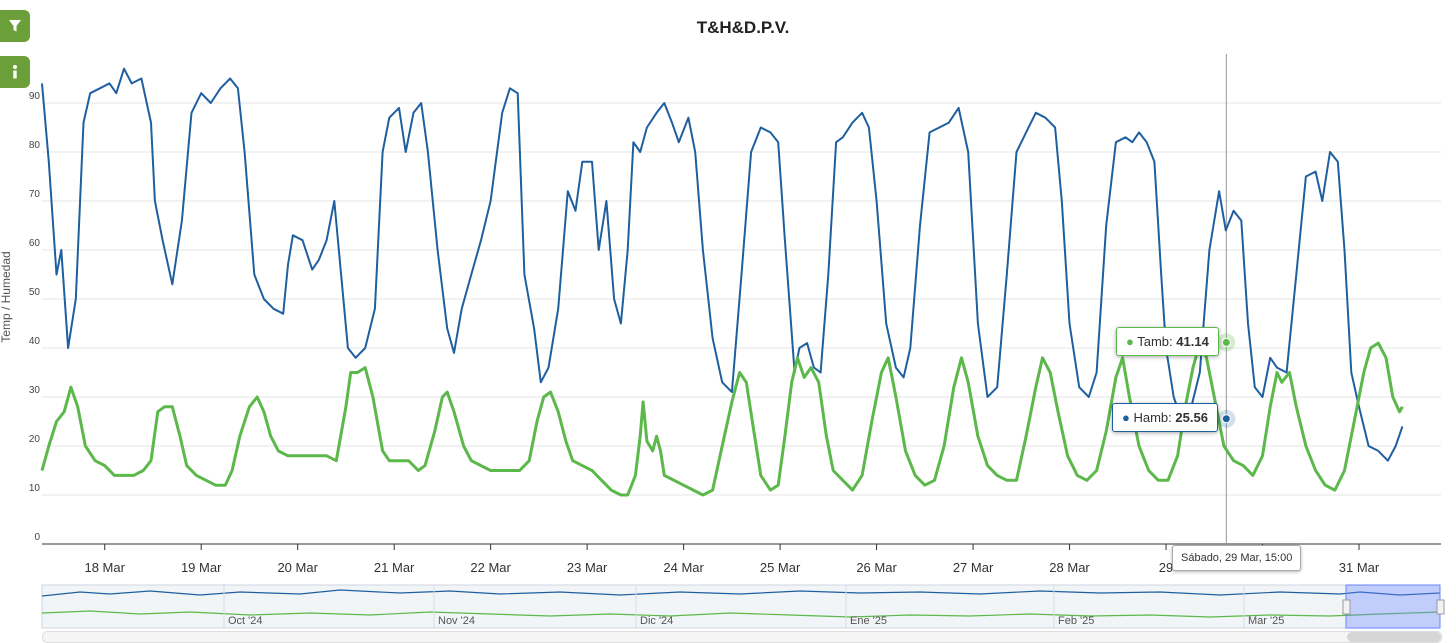 The width and height of the screenshot is (1456, 643). I want to click on x-tick-label: 31 Mar, so click(1359, 567).